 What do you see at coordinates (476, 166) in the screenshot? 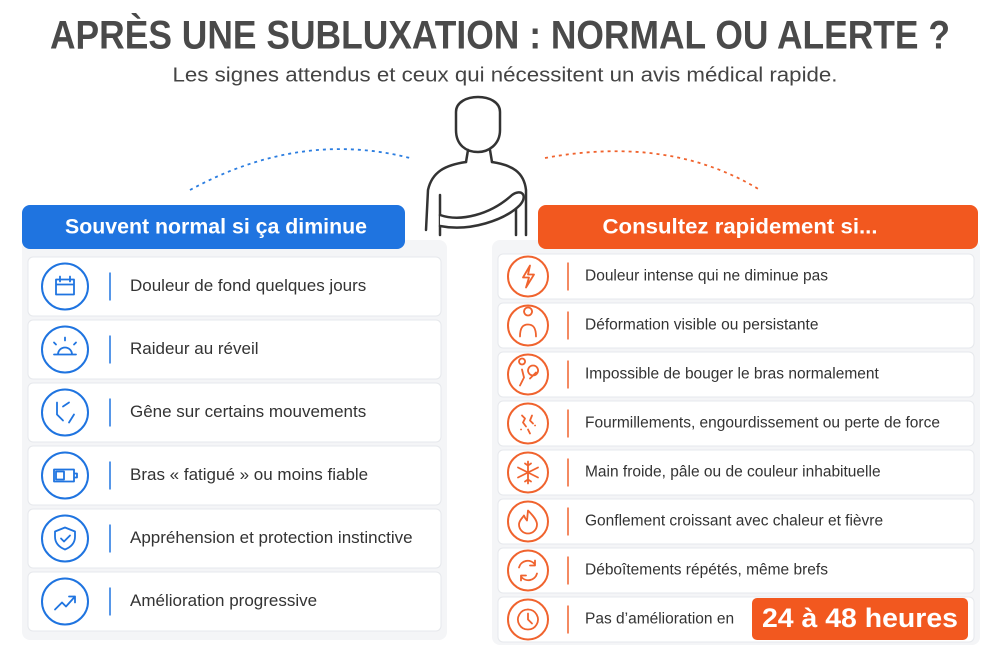
I see `person-figure` at bounding box center [476, 166].